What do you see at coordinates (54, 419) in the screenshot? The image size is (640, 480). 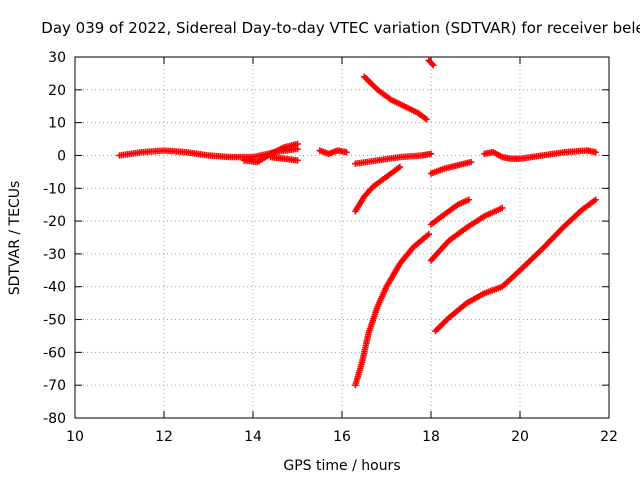 I see `y-tick-label: -80` at bounding box center [54, 419].